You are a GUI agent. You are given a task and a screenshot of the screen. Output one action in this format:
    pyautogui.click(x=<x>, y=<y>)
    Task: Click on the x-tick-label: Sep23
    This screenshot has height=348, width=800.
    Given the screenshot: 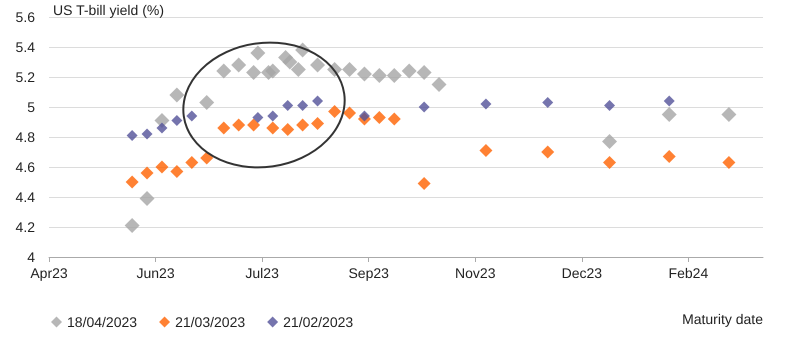 What is the action you would take?
    pyautogui.click(x=369, y=273)
    